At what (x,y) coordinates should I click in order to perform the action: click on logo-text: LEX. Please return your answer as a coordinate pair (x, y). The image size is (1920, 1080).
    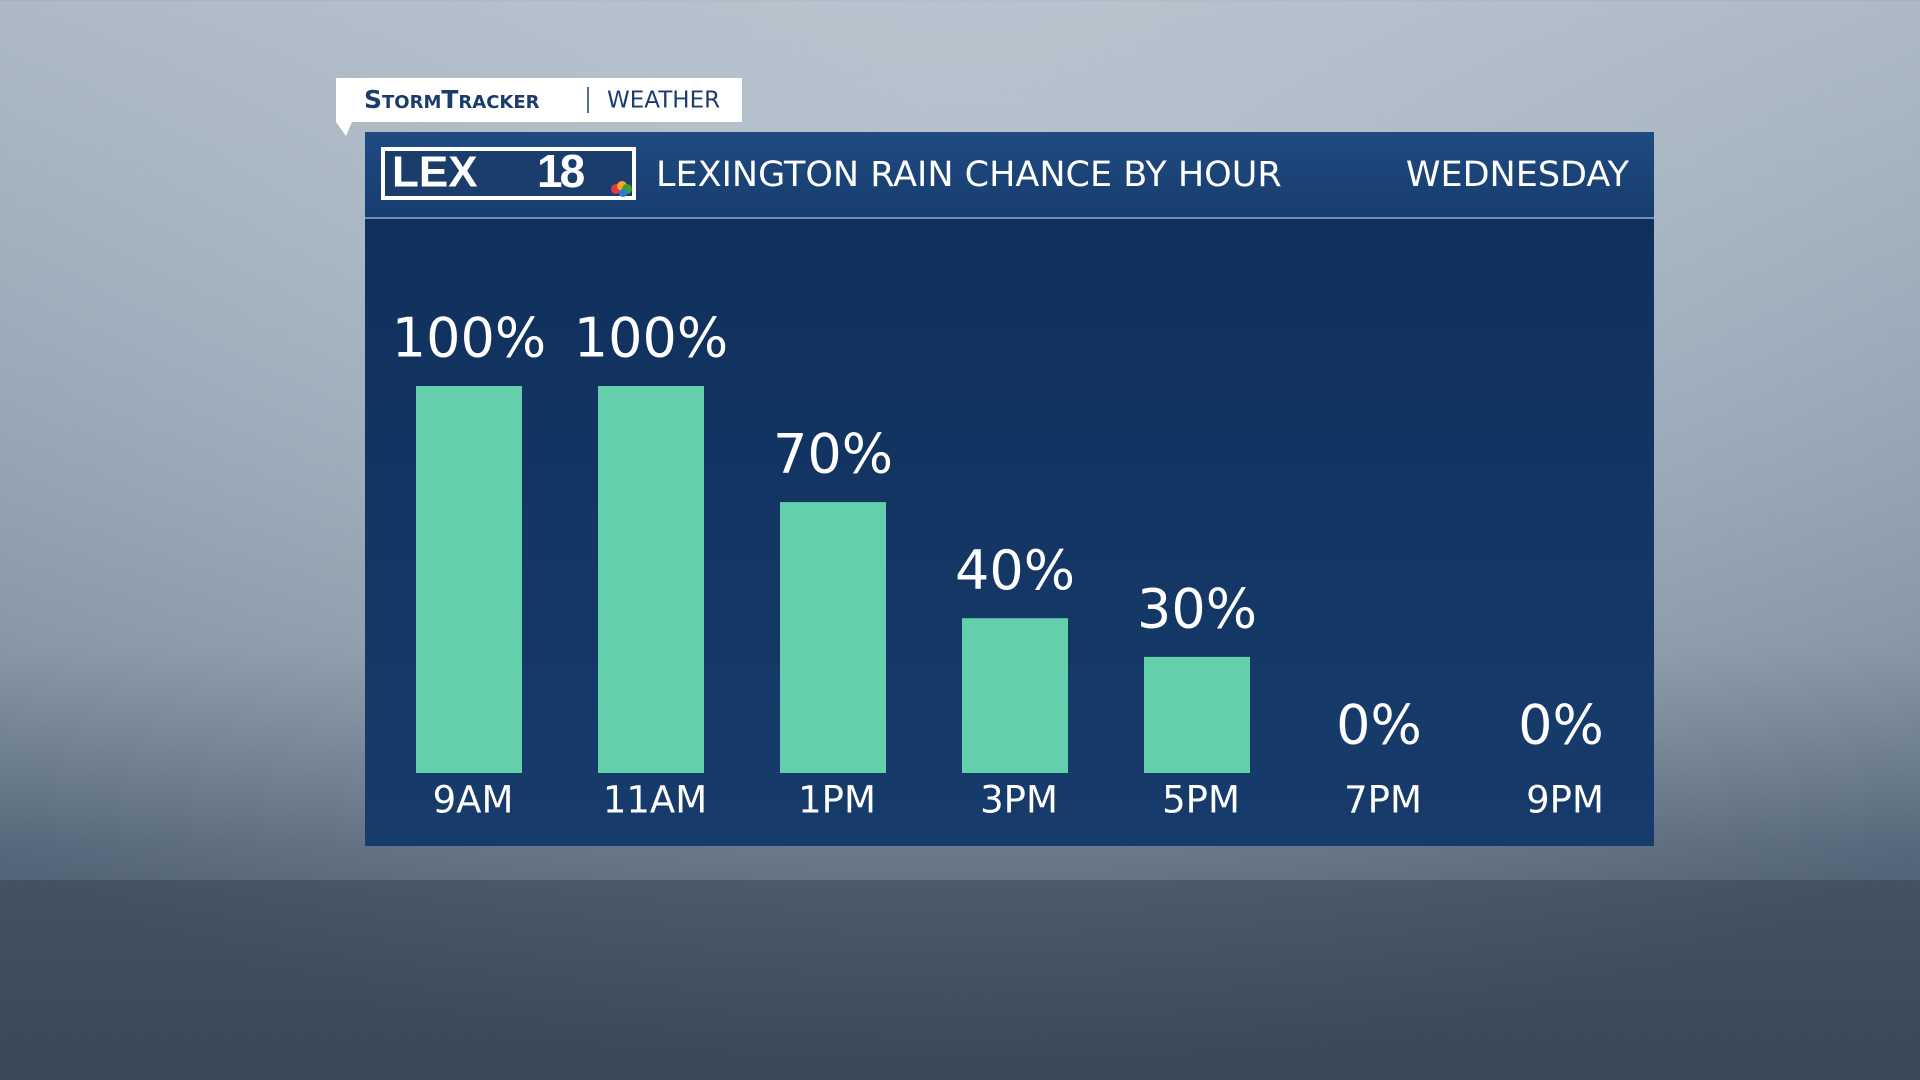
    Looking at the image, I should click on (435, 172).